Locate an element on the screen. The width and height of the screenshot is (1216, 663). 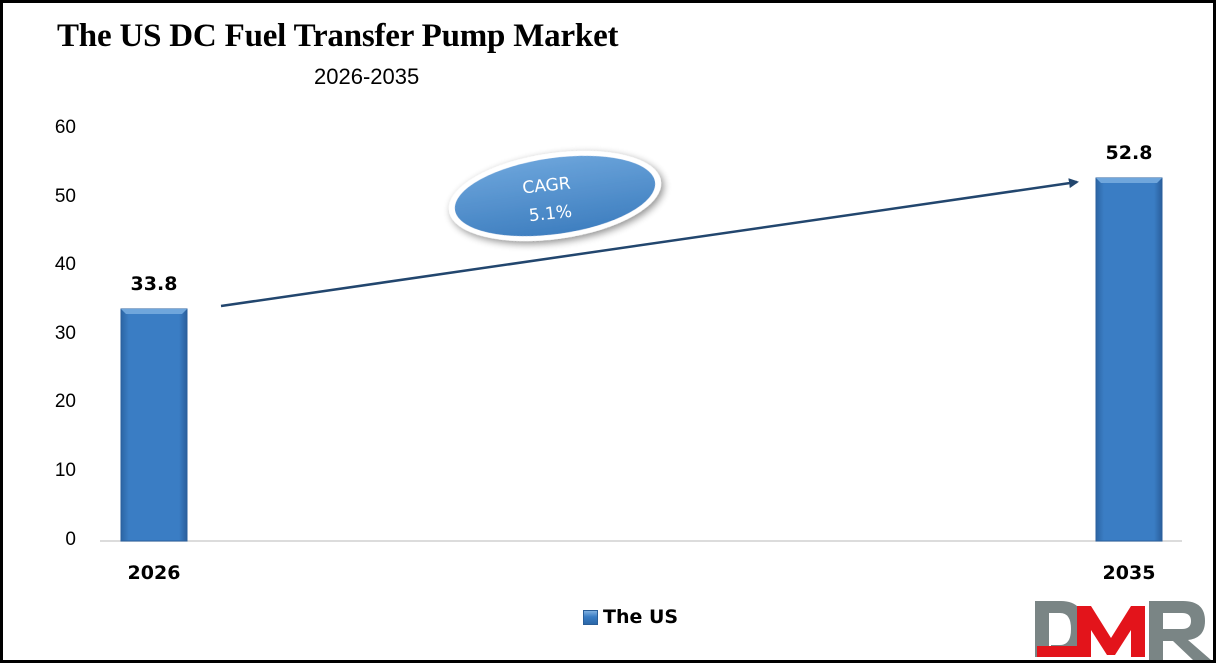
cagr-ellipse is located at coordinates (555, 196).